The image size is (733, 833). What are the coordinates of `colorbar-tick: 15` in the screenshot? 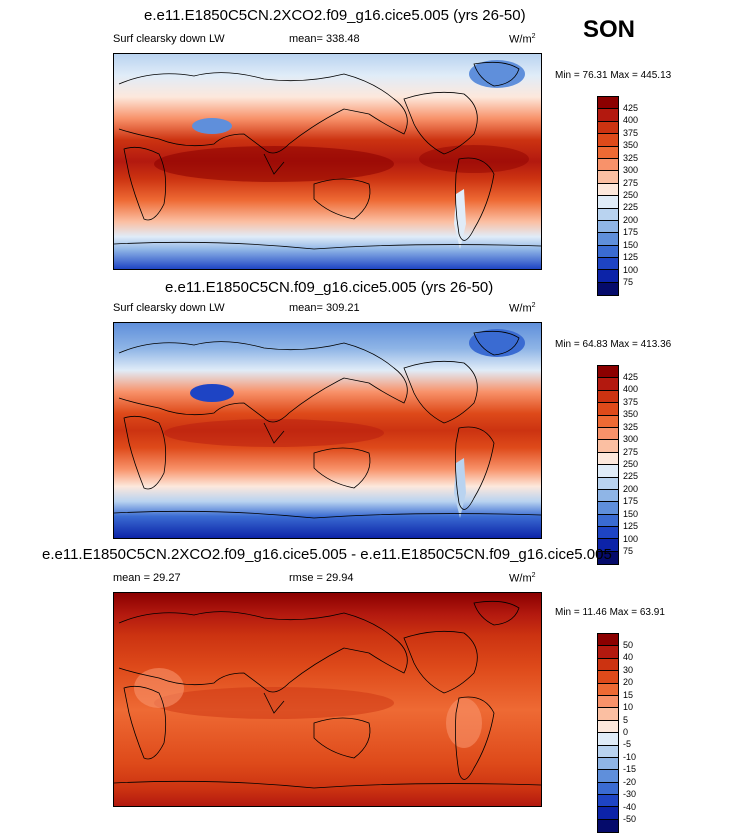 It's located at (628, 695).